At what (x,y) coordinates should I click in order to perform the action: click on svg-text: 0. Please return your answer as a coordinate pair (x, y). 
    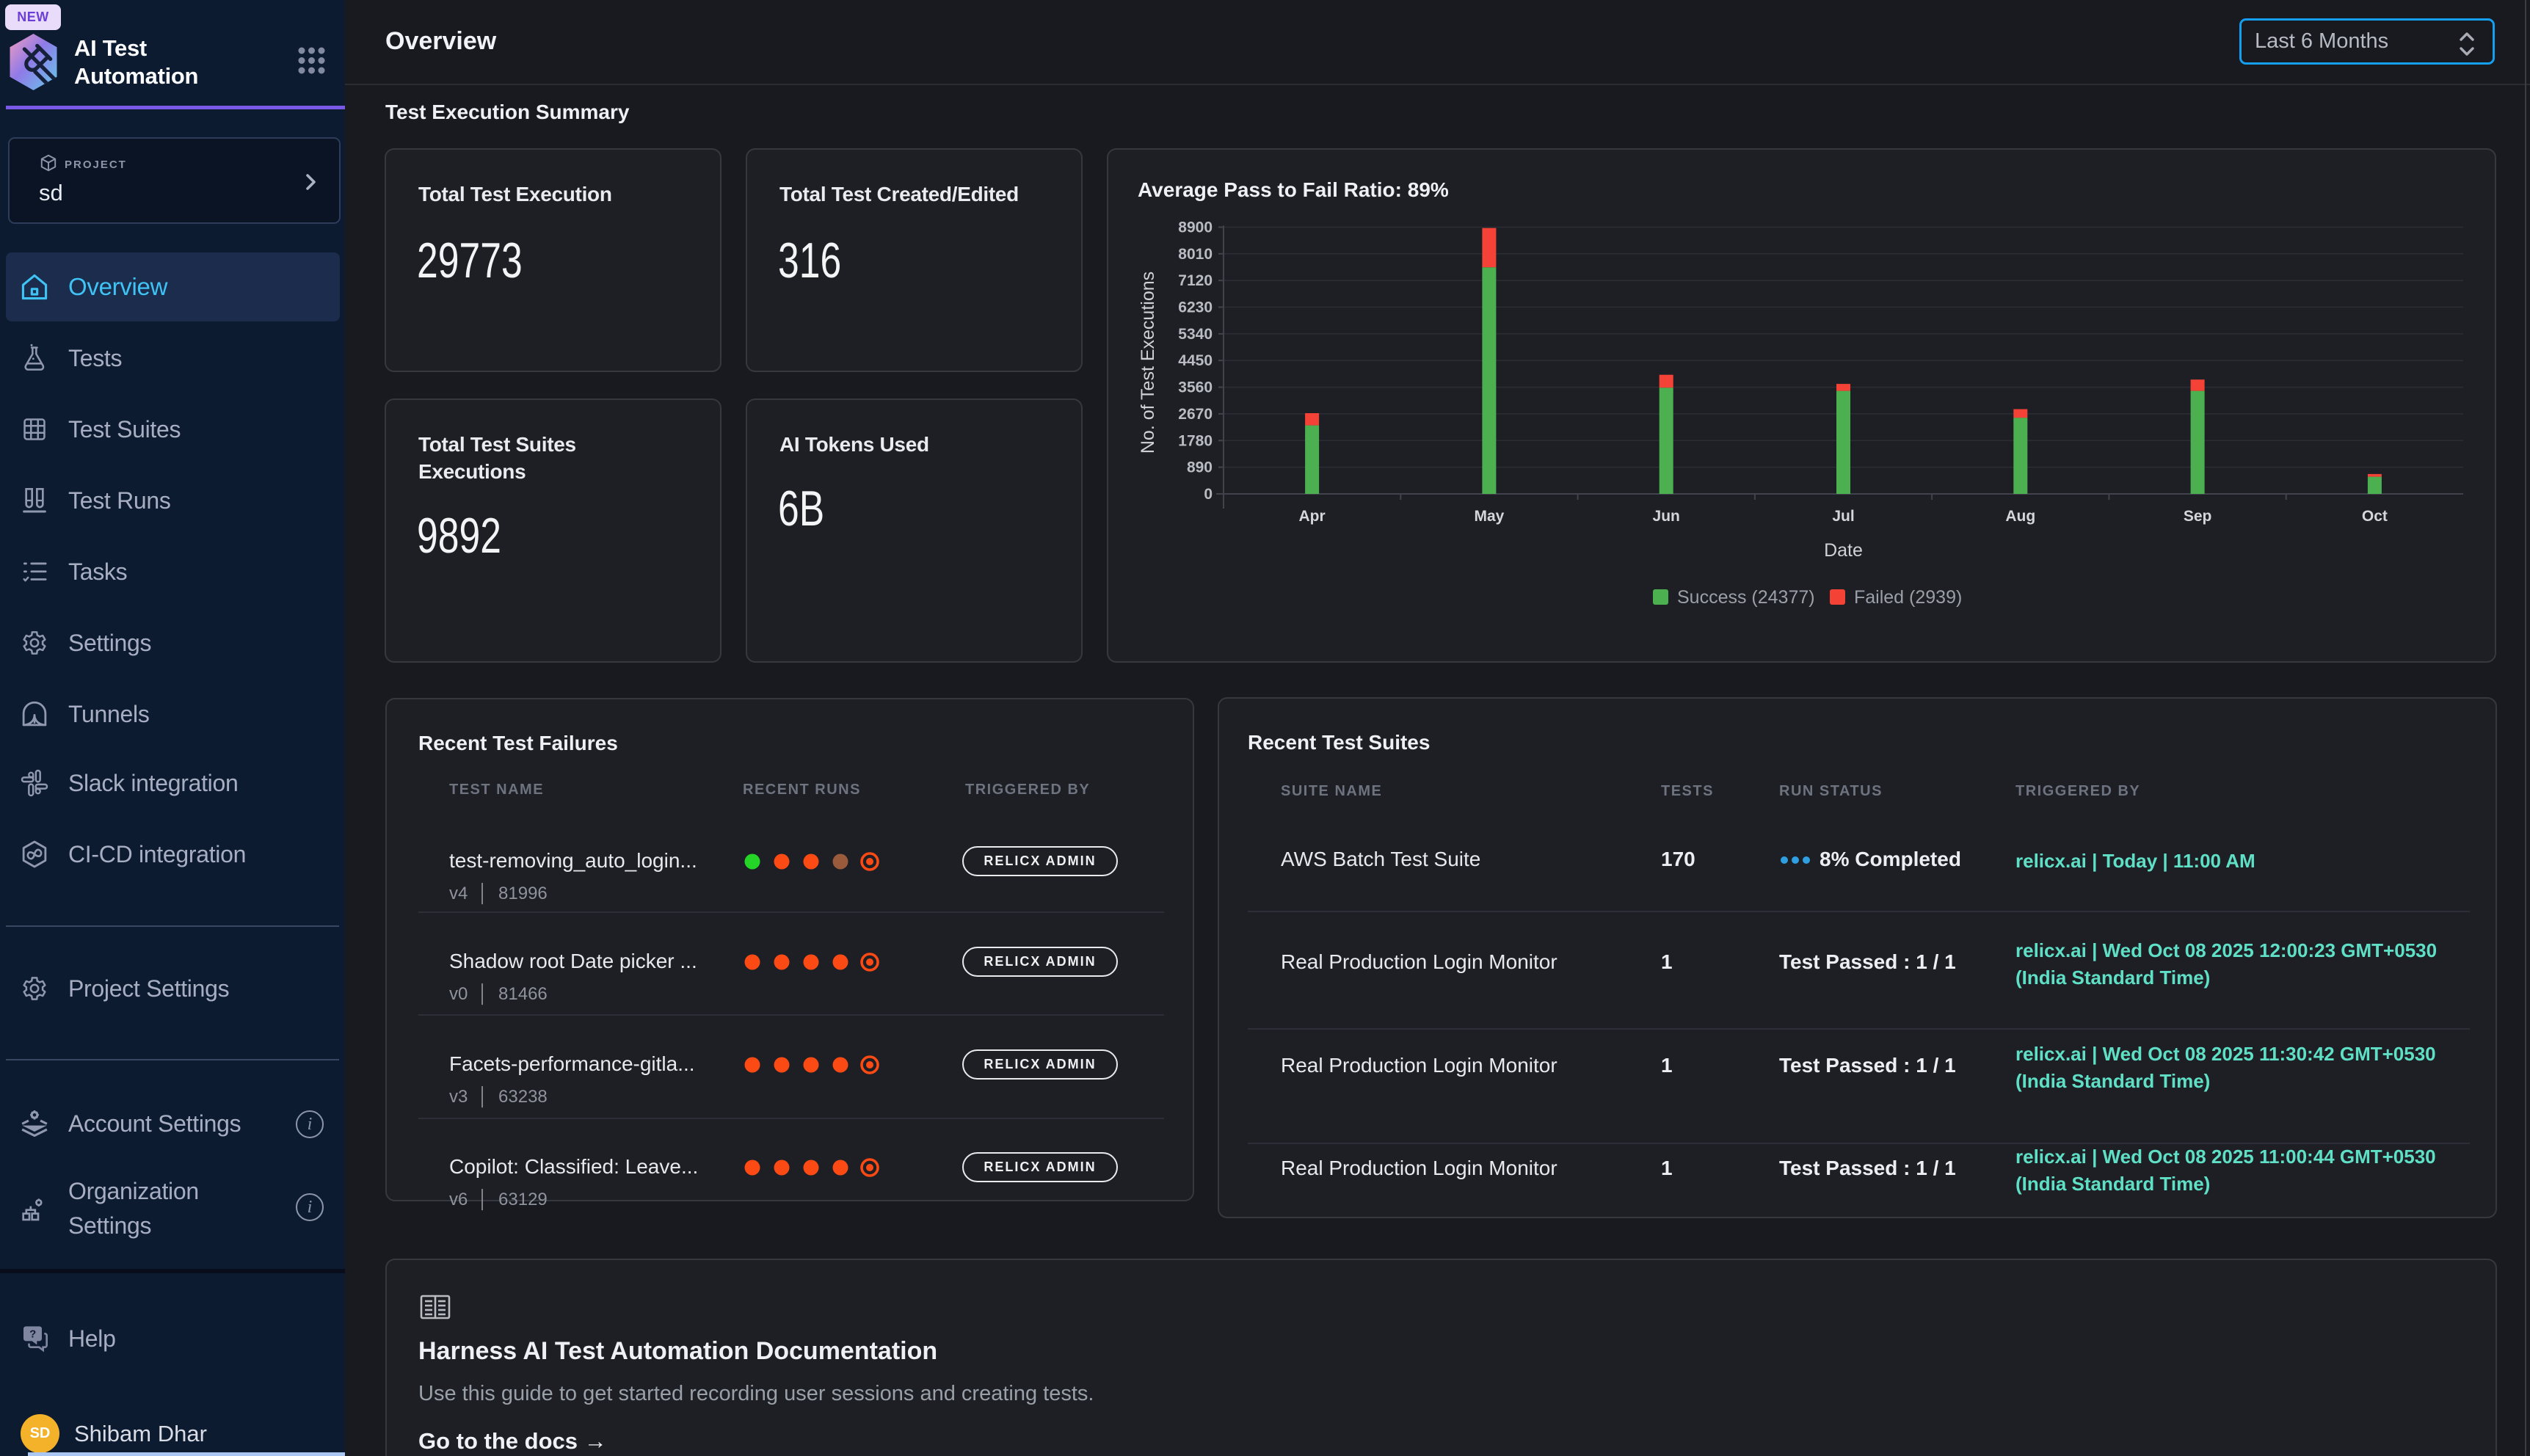
    Looking at the image, I should click on (1208, 495).